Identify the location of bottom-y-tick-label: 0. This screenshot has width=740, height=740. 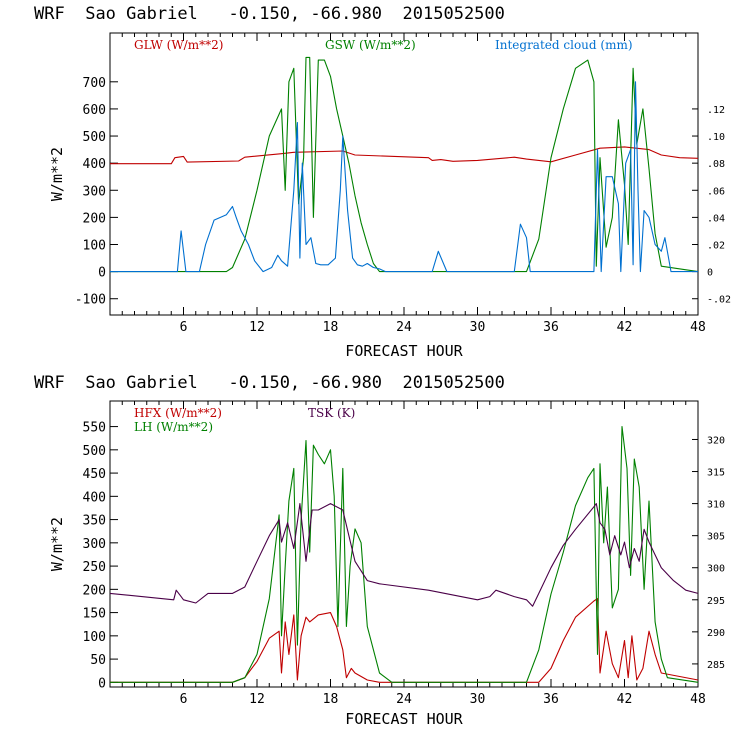
(102, 683).